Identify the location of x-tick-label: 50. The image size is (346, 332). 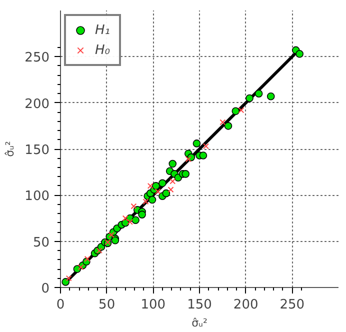
(107, 305).